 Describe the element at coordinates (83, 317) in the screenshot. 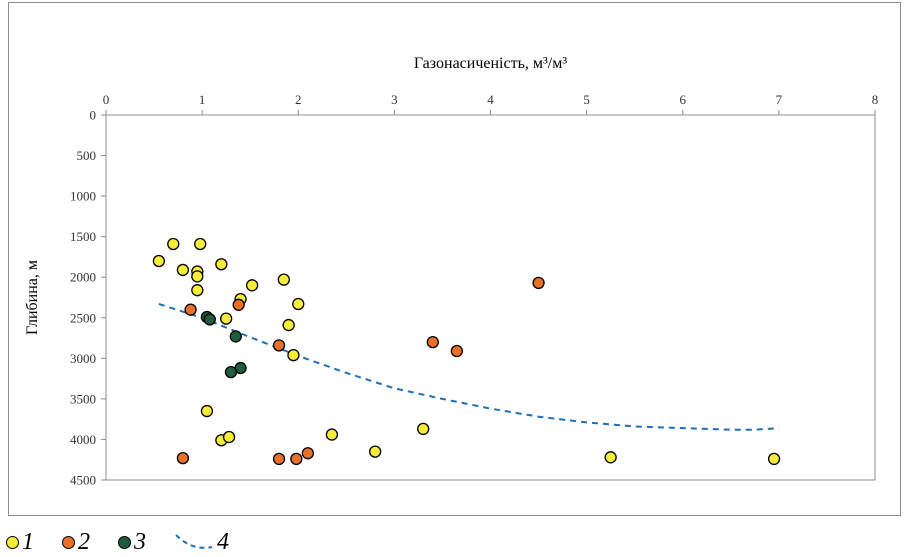

I see `y-tick-label: 2500` at that location.